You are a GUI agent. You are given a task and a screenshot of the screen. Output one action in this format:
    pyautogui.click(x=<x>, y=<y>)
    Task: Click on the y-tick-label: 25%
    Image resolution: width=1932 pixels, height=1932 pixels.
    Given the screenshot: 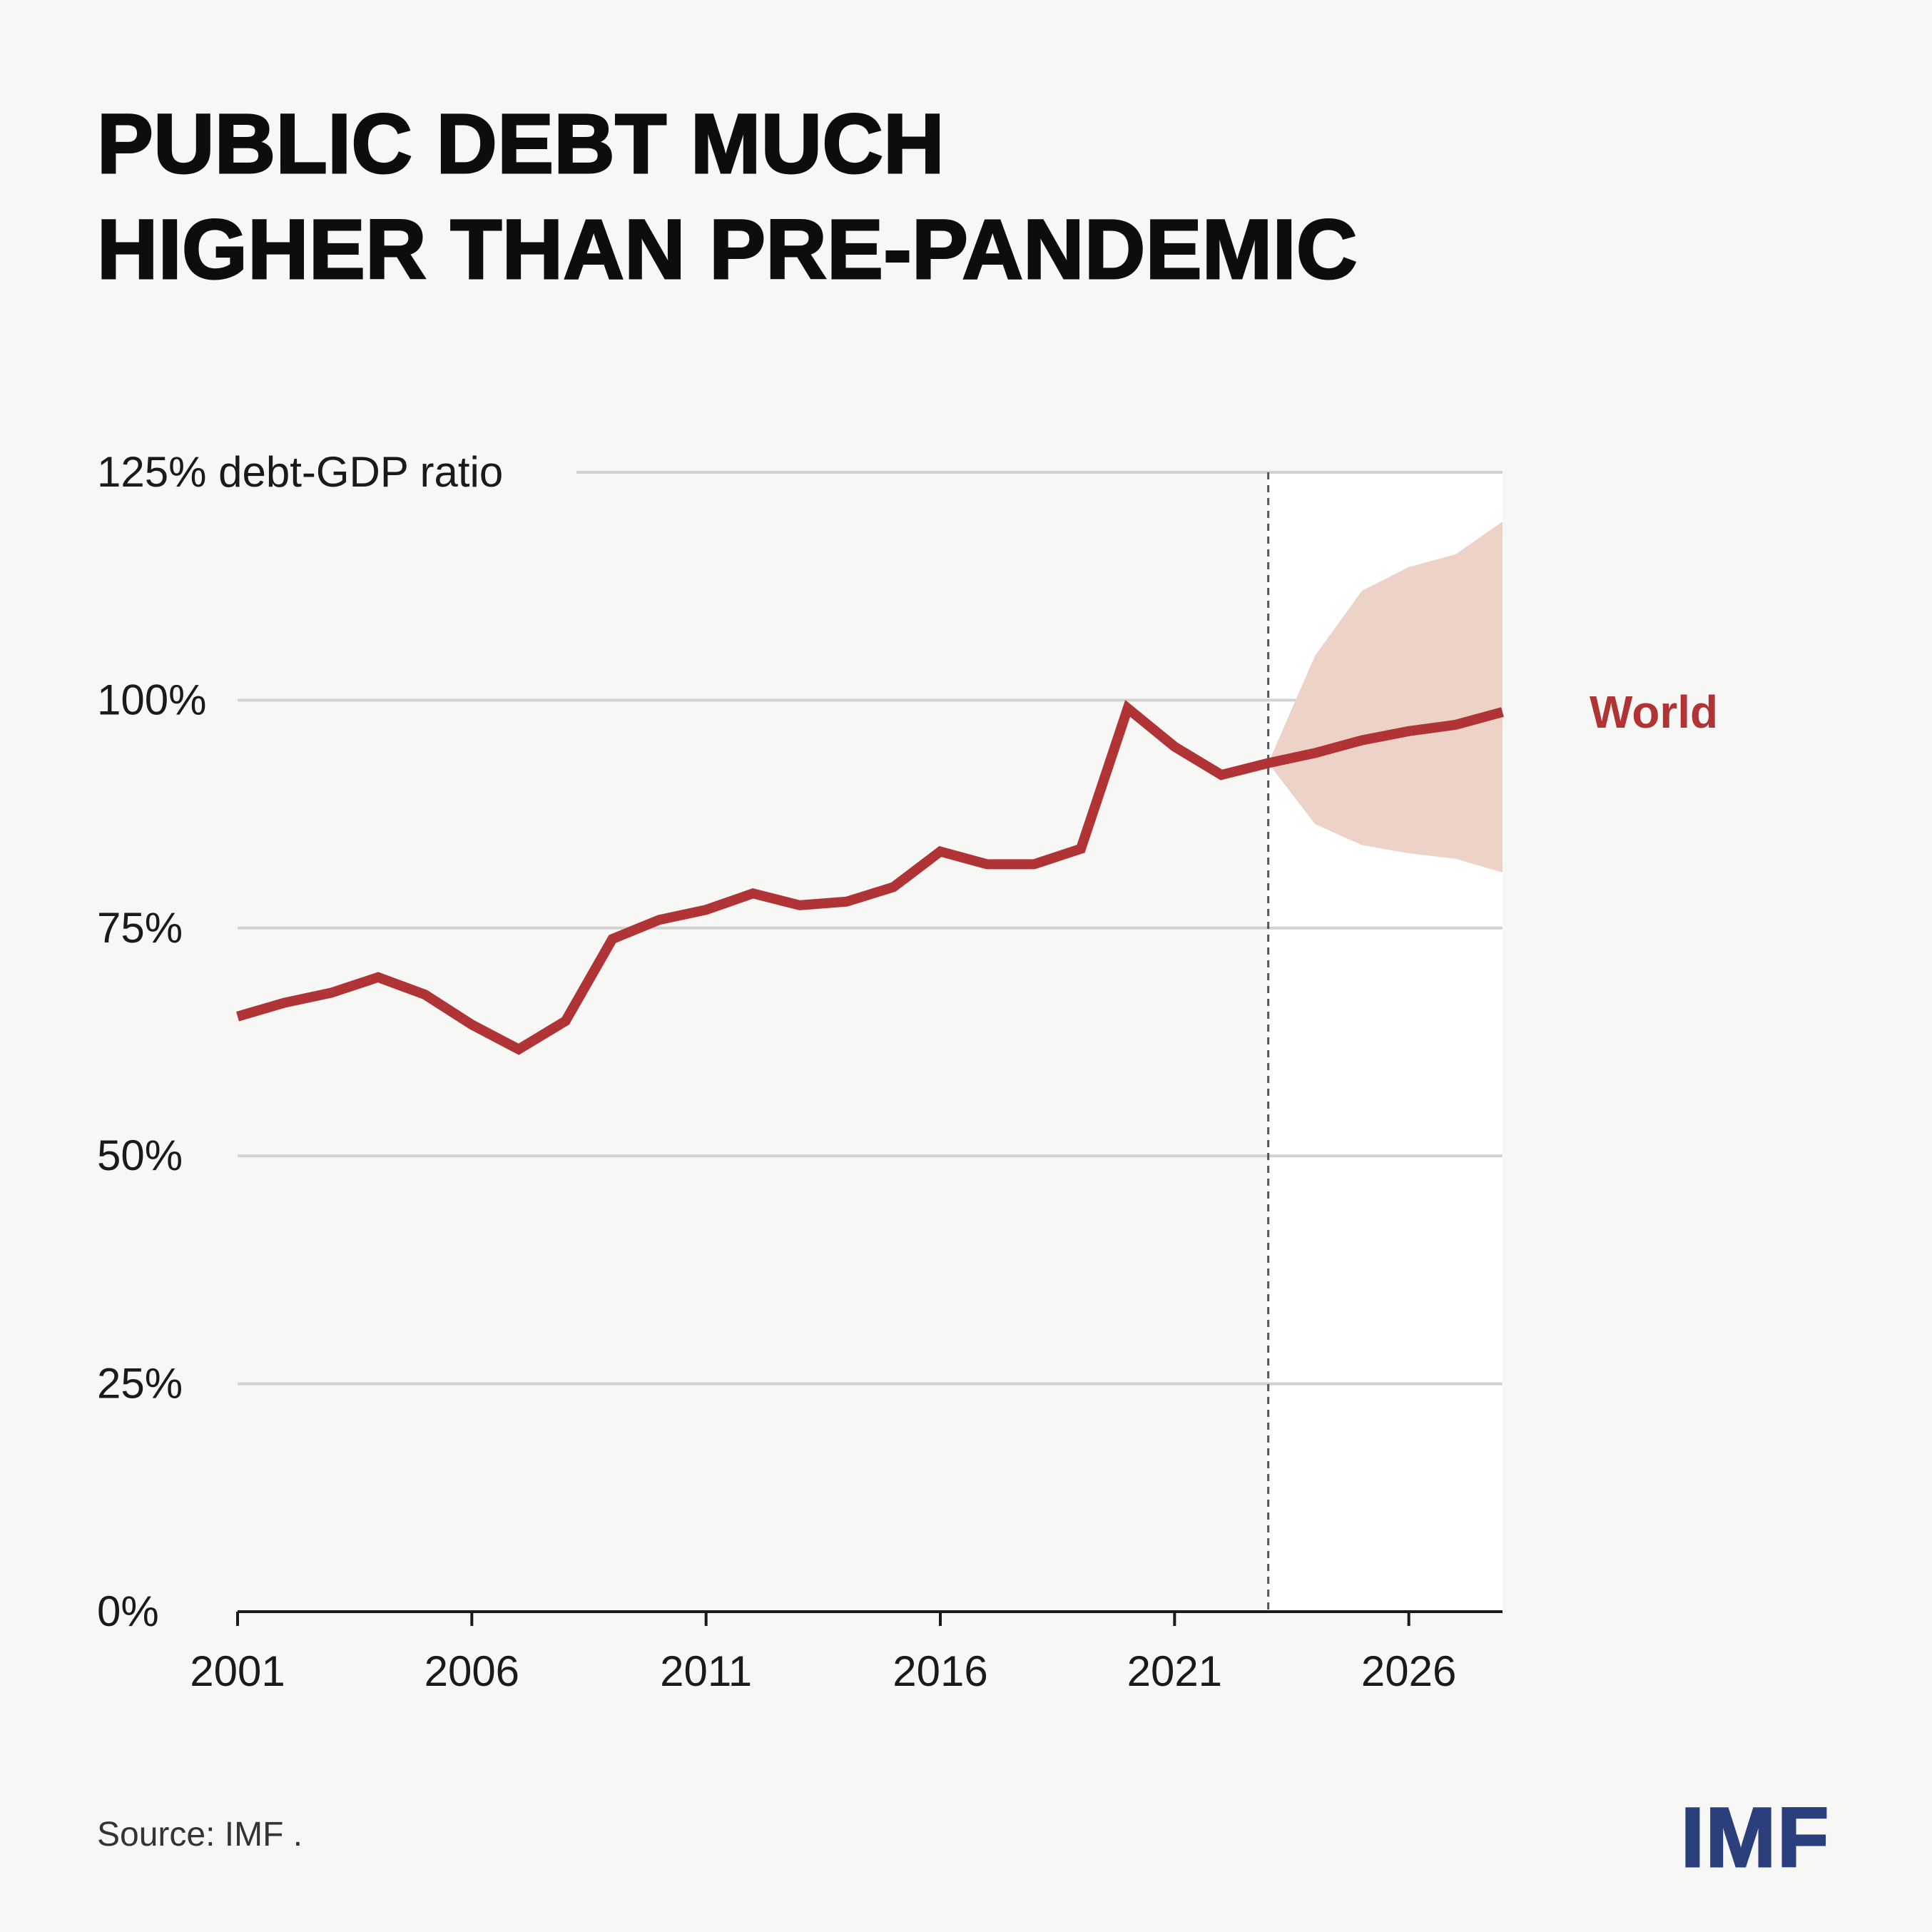 What is the action you would take?
    pyautogui.click(x=140, y=1384)
    